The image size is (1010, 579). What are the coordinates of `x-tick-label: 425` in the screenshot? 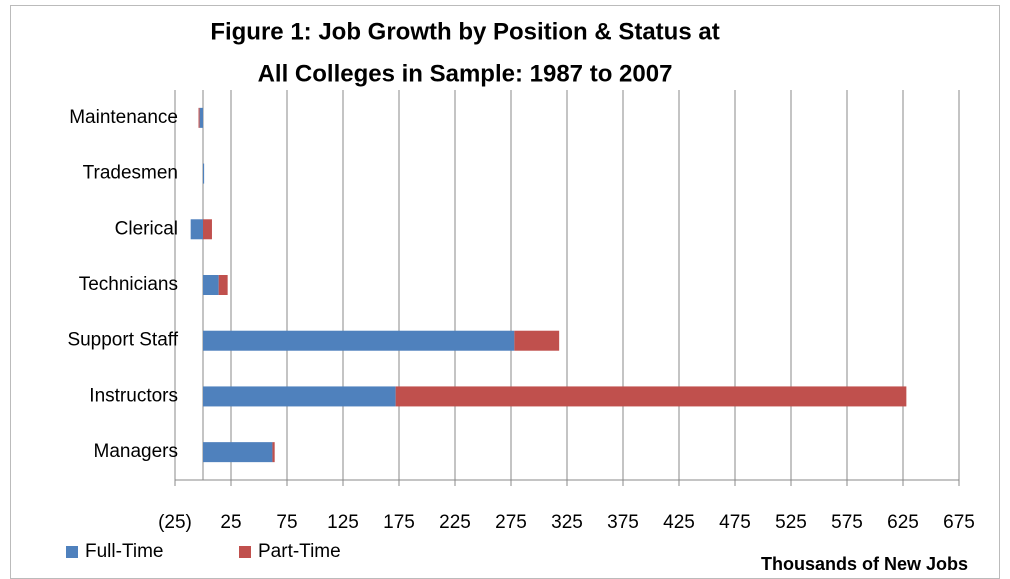 It's located at (679, 522).